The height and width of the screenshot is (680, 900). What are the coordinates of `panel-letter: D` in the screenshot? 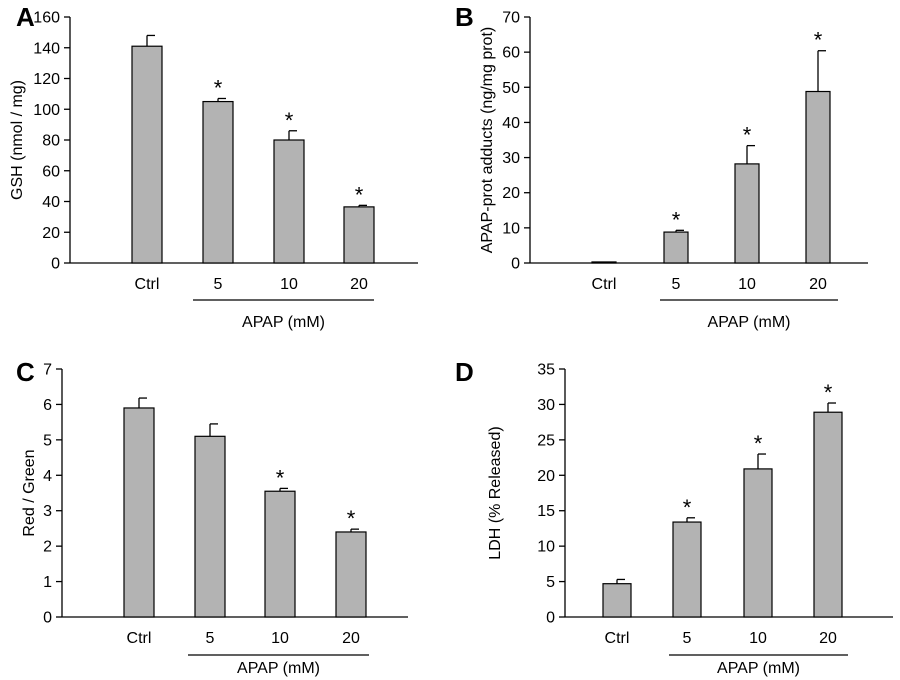 It's located at (464, 372).